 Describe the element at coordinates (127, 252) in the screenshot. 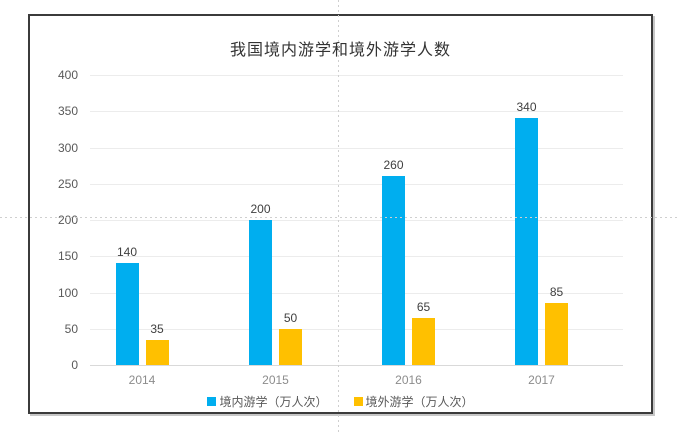

I see `bar-value-label: 140` at that location.